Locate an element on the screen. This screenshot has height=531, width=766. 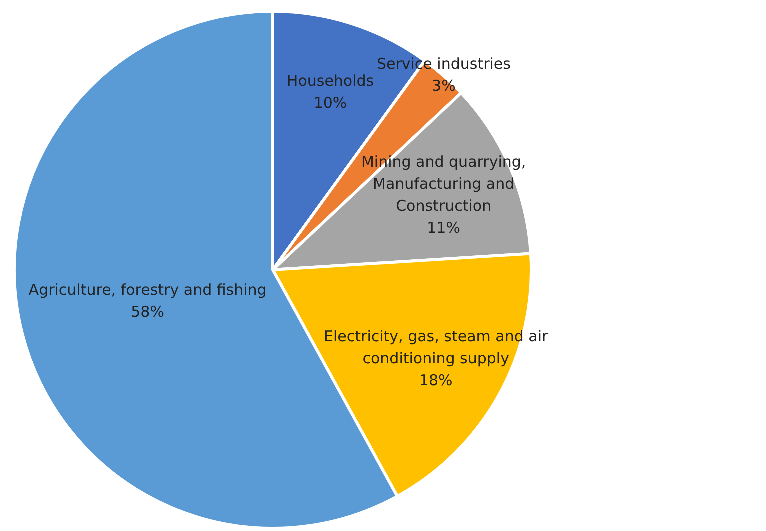
data-label: 3% is located at coordinates (444, 85).